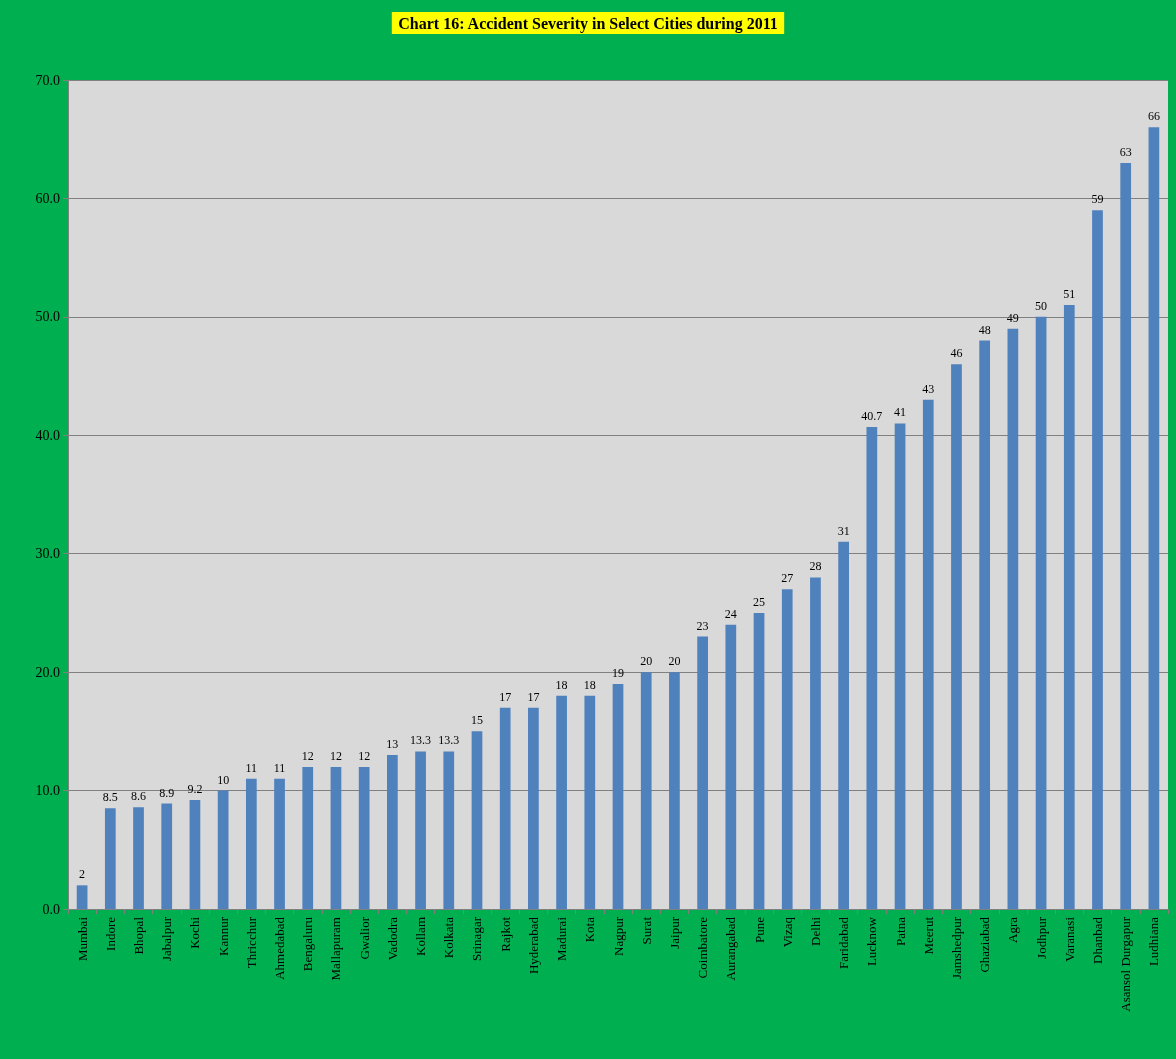  I want to click on x-tick-label: Faridabad, so click(844, 942).